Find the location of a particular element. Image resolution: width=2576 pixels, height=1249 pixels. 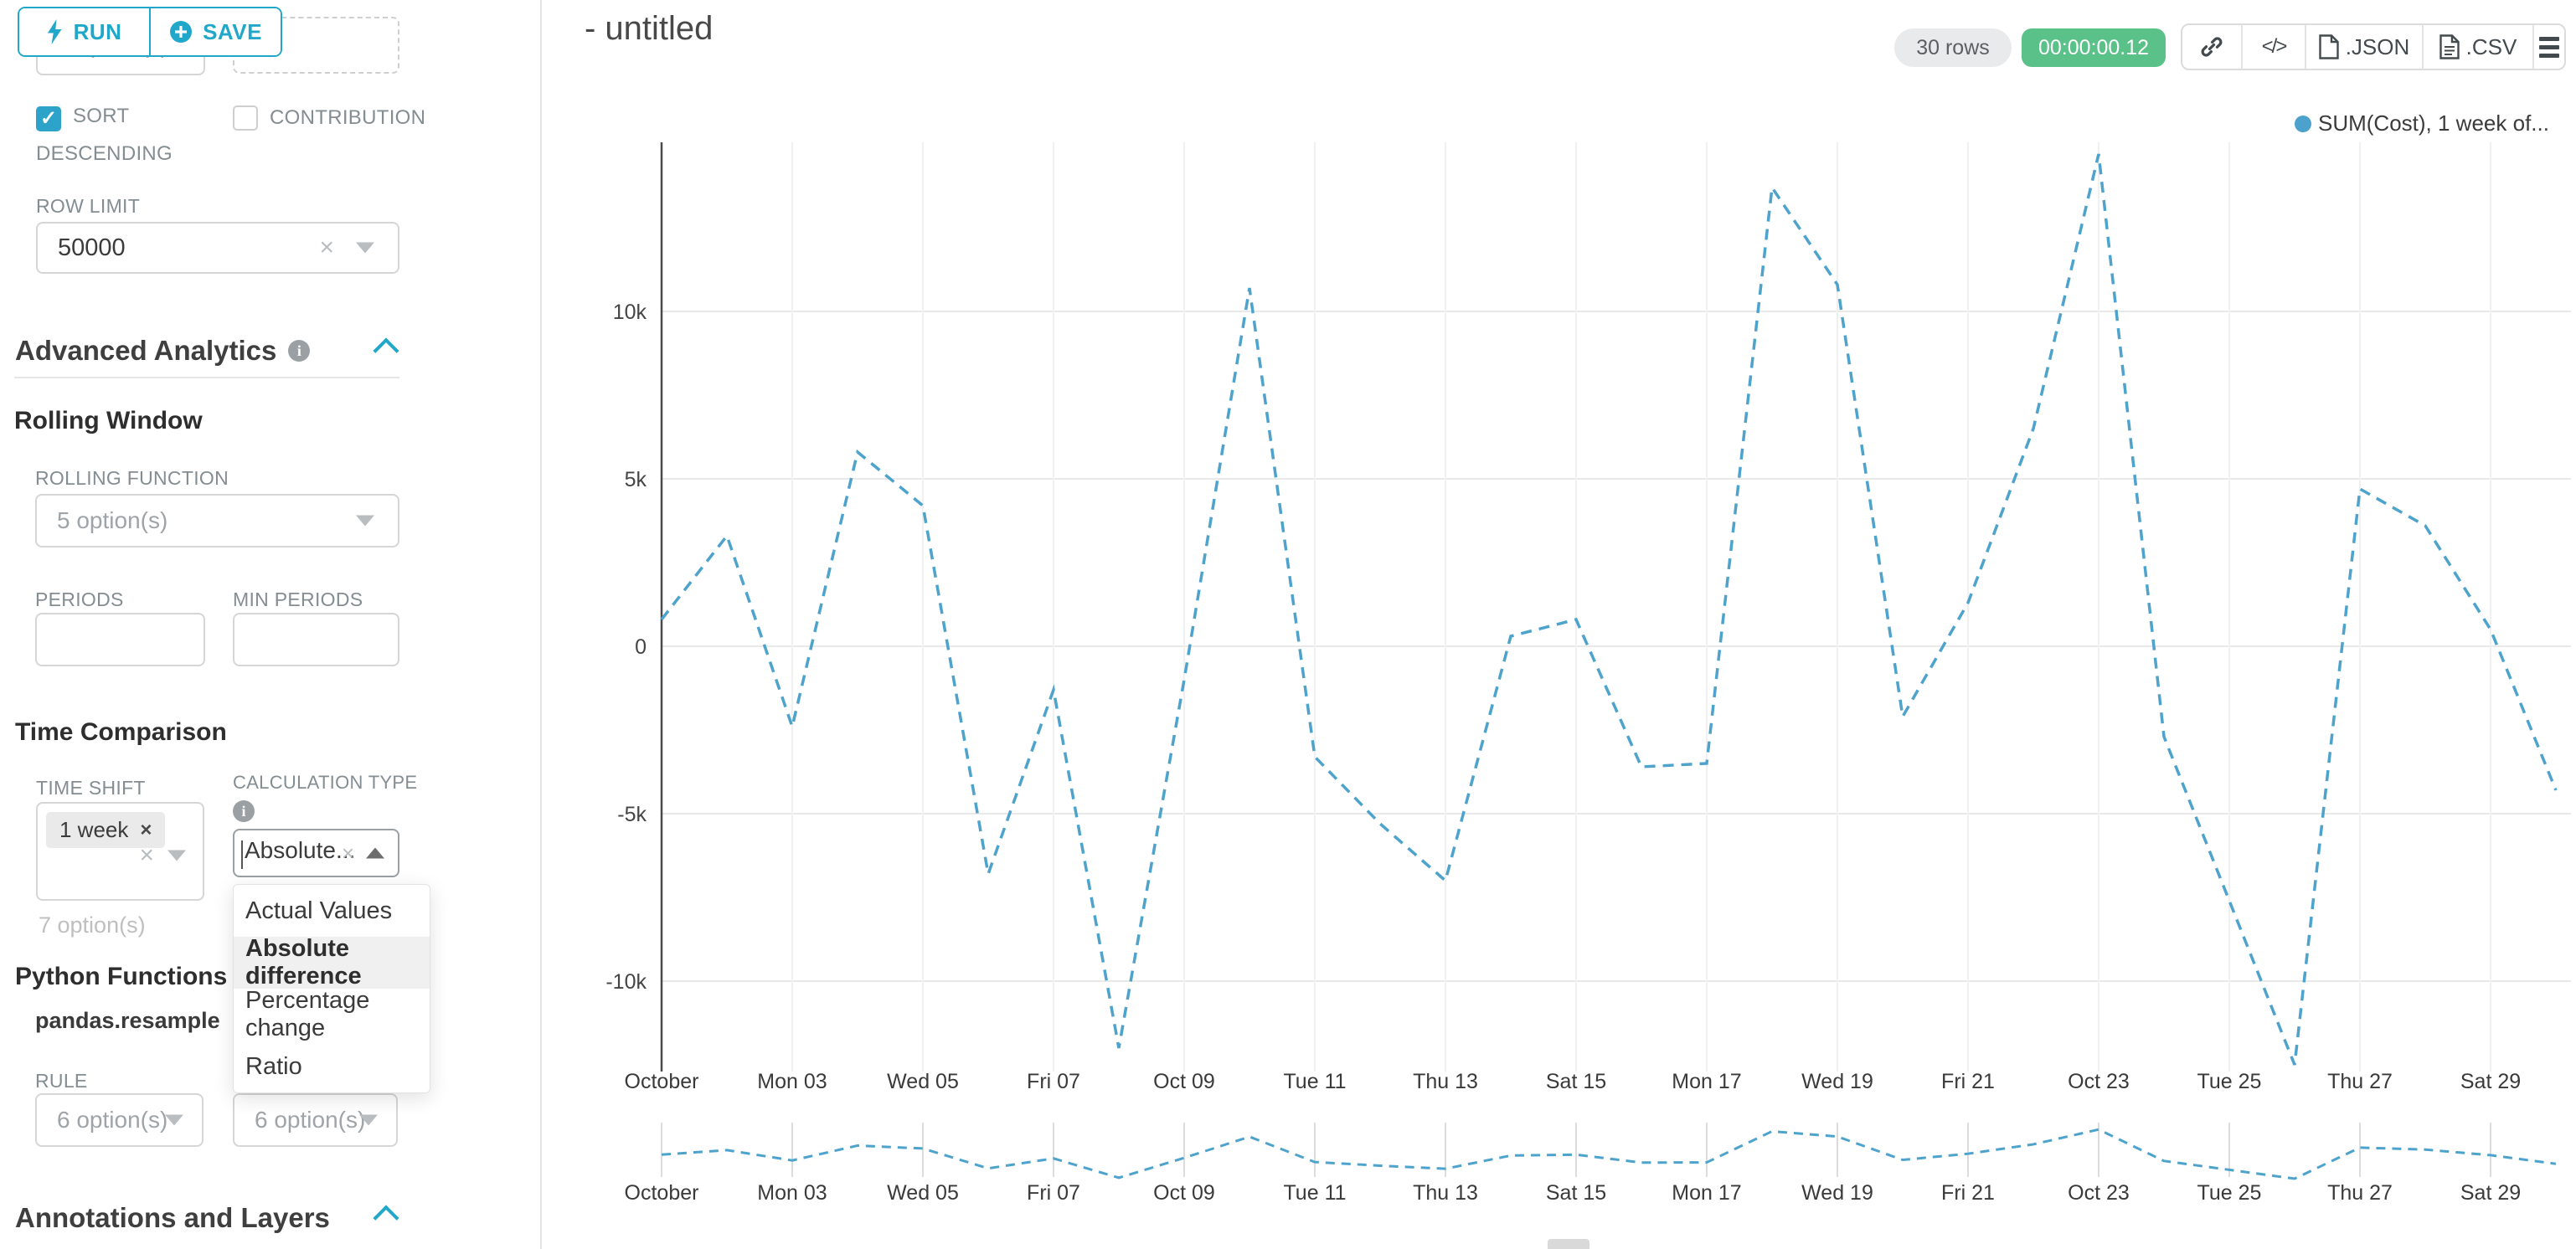

calculation-type-select: Absolute... × is located at coordinates (316, 853).